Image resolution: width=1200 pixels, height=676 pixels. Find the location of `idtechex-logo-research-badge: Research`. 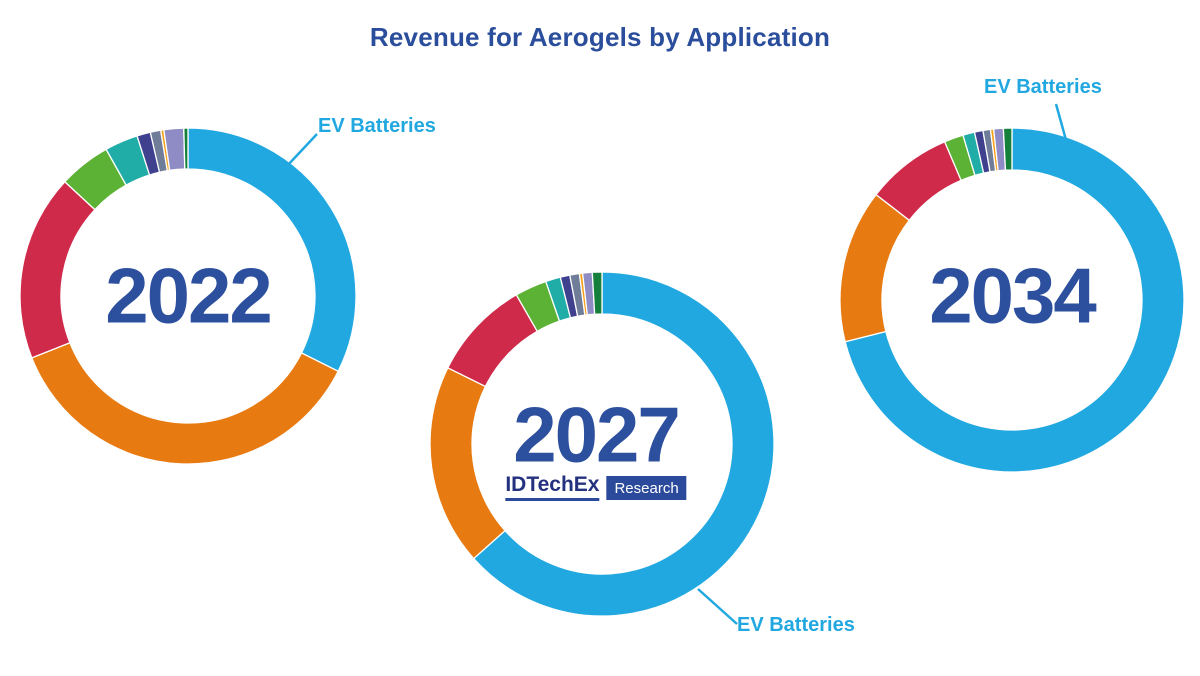

idtechex-logo-research-badge: Research is located at coordinates (646, 487).